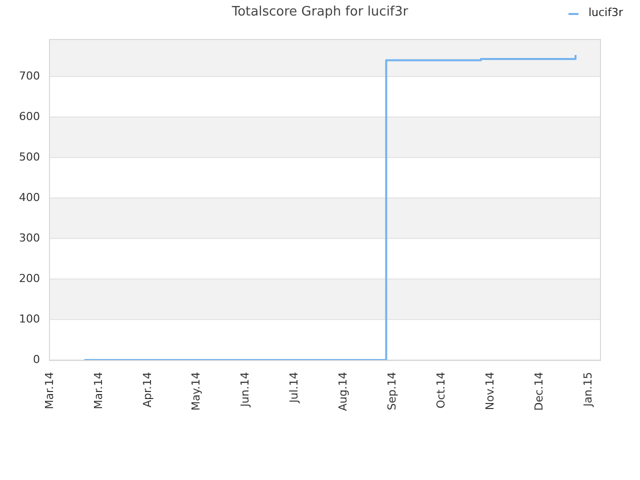 The height and width of the screenshot is (480, 640). Describe the element at coordinates (29, 197) in the screenshot. I see `y-tick-label: 400` at that location.